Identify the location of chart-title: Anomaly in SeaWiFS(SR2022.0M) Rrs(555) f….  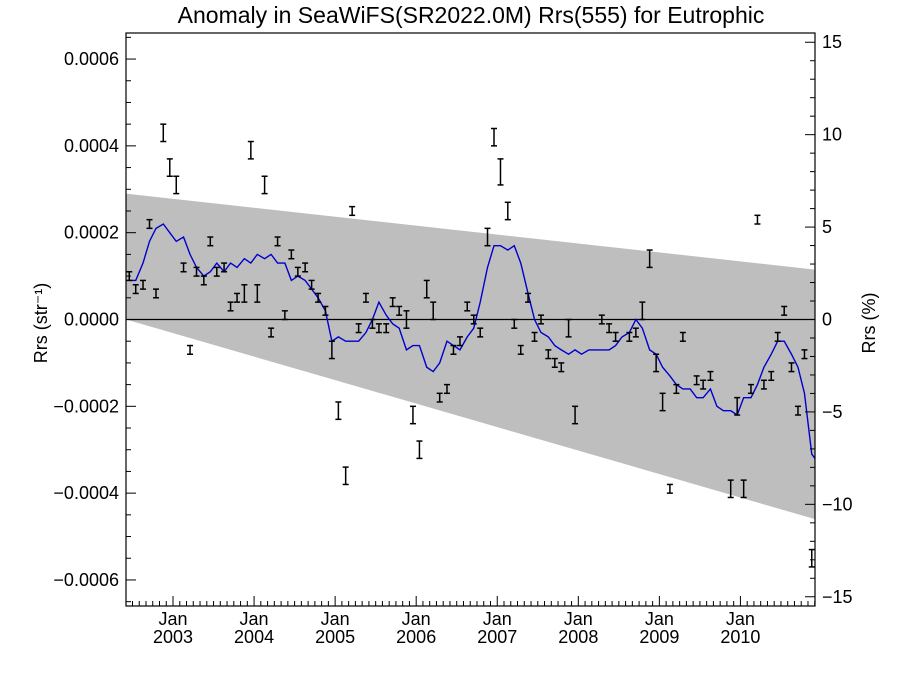
(471, 15).